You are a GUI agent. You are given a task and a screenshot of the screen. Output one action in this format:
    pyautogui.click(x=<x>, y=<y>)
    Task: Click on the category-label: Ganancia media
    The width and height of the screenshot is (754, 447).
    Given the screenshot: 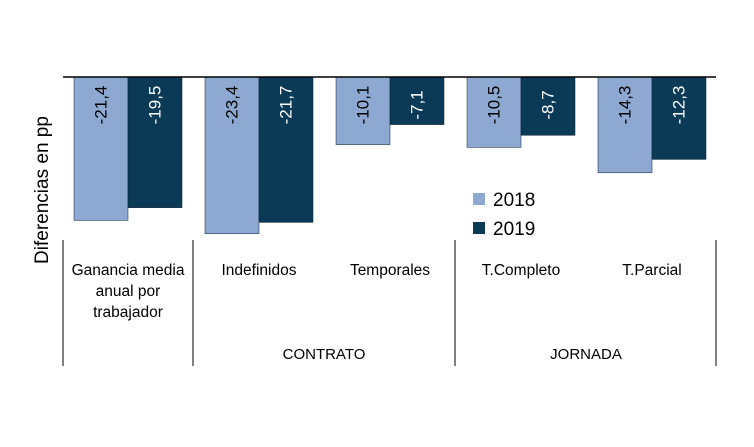 What is the action you would take?
    pyautogui.click(x=128, y=270)
    